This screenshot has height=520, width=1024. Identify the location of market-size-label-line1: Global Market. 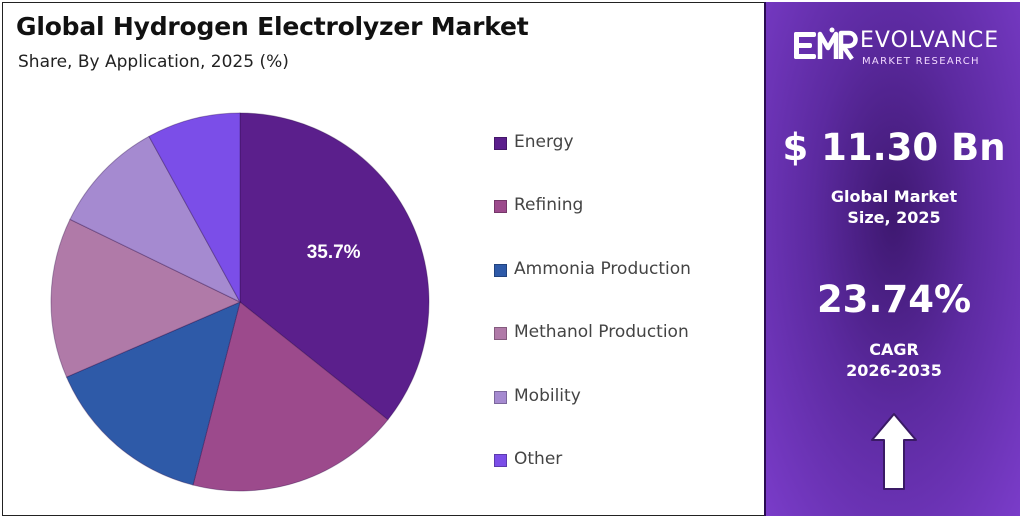
(894, 196).